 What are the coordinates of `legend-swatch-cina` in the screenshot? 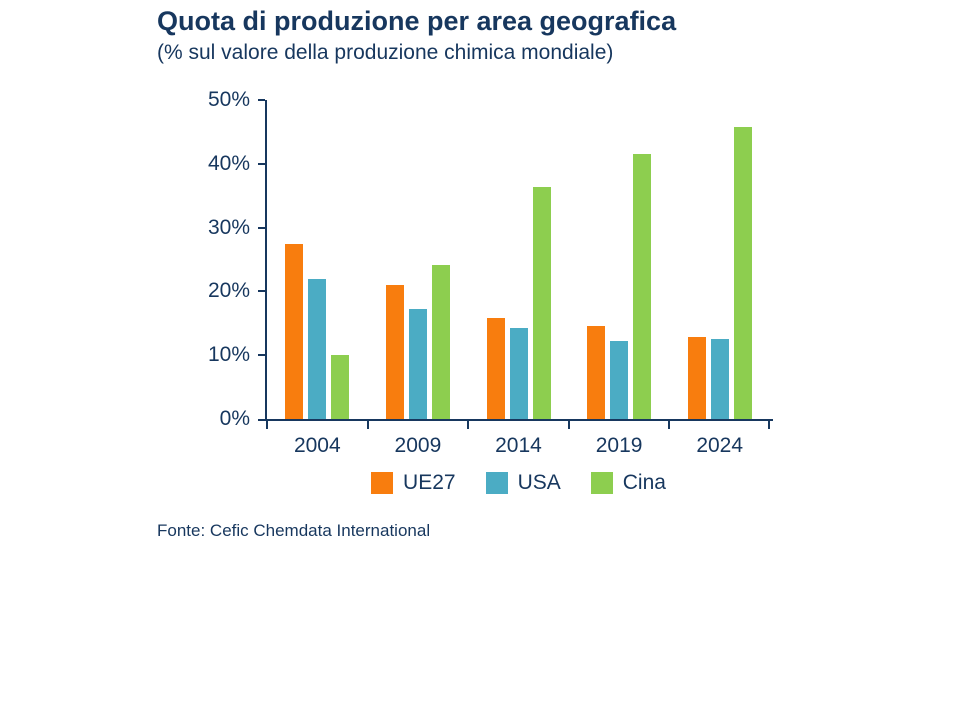 It's located at (601, 483).